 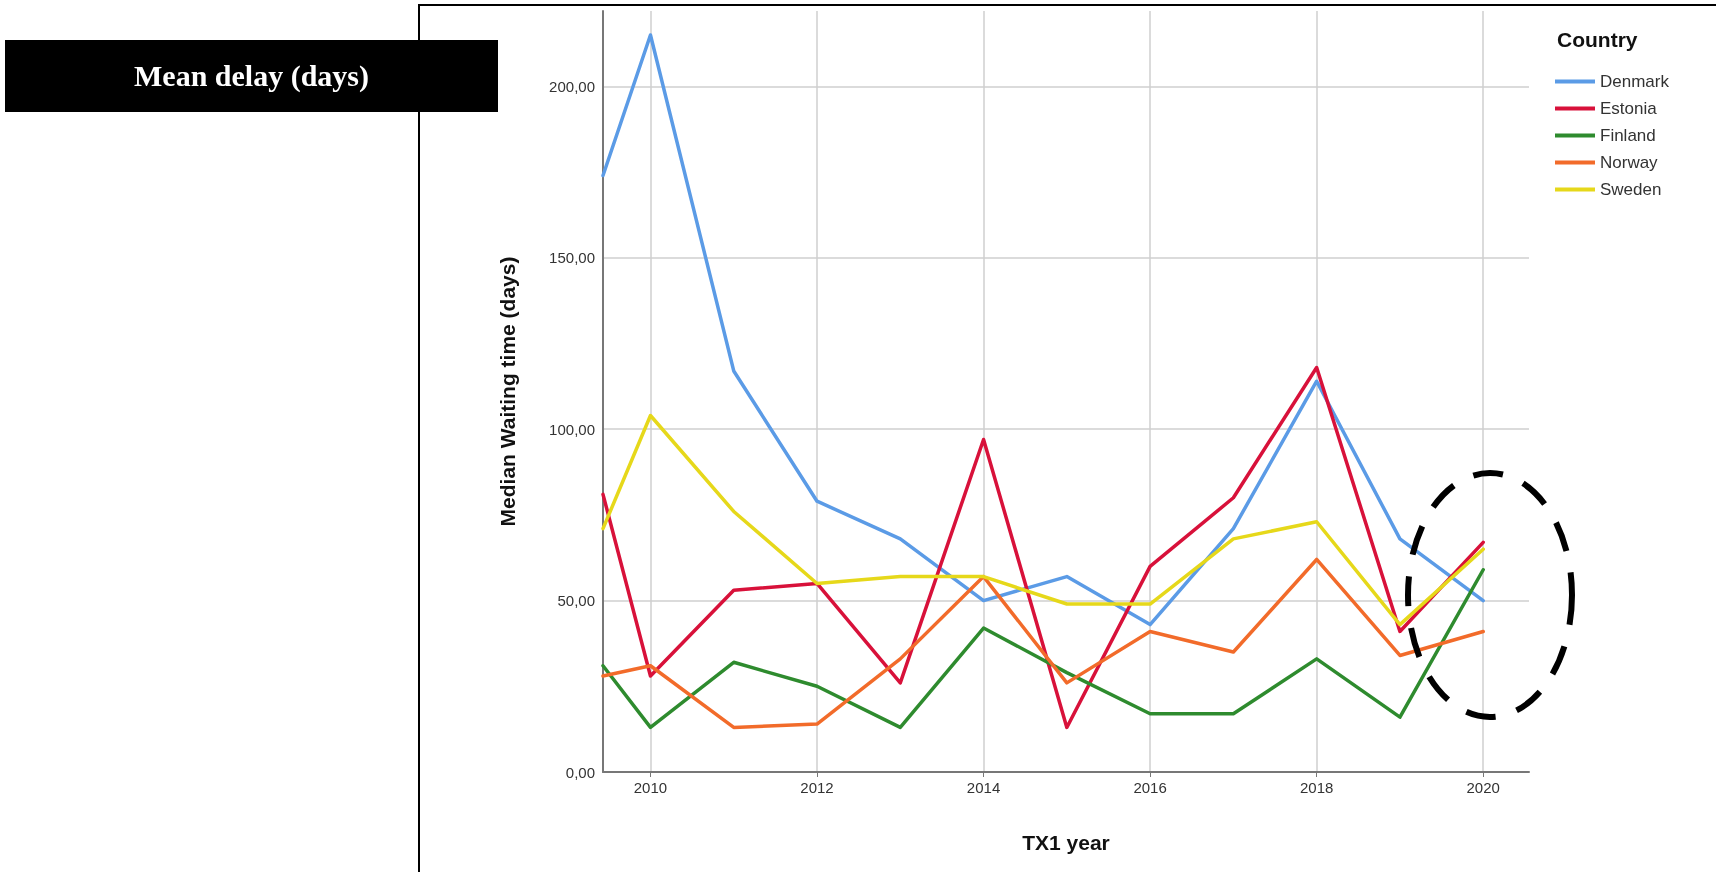 What do you see at coordinates (817, 787) in the screenshot?
I see `x-tick-label: 2012` at bounding box center [817, 787].